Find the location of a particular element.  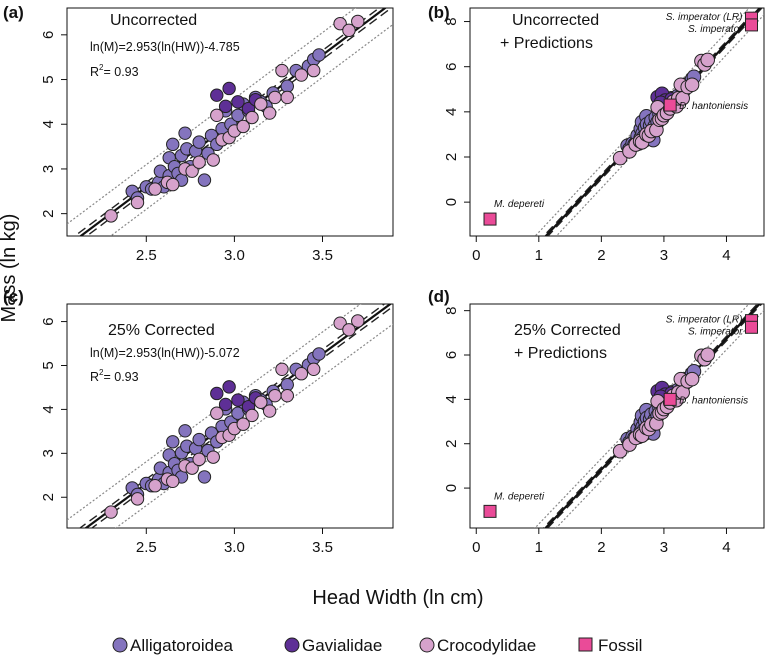

legend-label-fossil: Fossil is located at coordinates (620, 645).